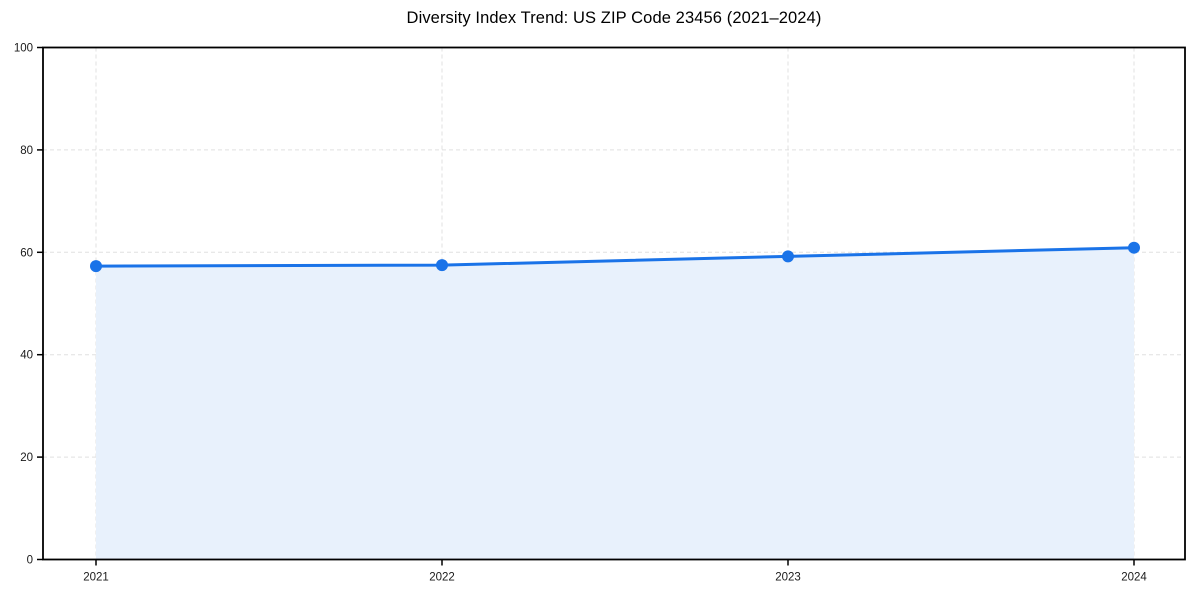  What do you see at coordinates (788, 578) in the screenshot?
I see `x-tick-label: 2023` at bounding box center [788, 578].